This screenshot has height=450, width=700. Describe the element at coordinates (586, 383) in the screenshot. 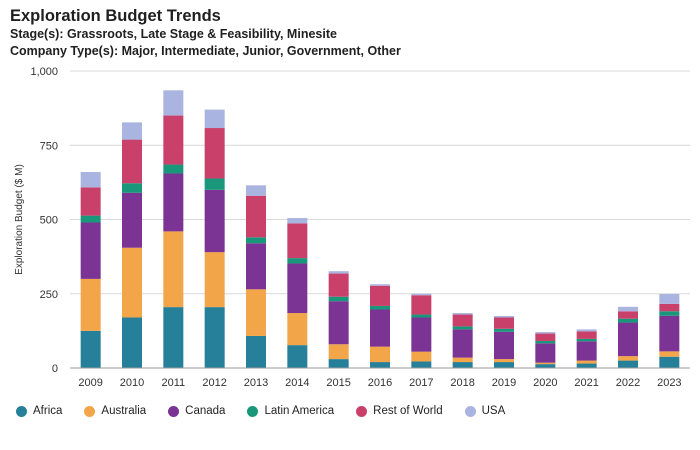

I see `x-tick-label: 2021` at that location.